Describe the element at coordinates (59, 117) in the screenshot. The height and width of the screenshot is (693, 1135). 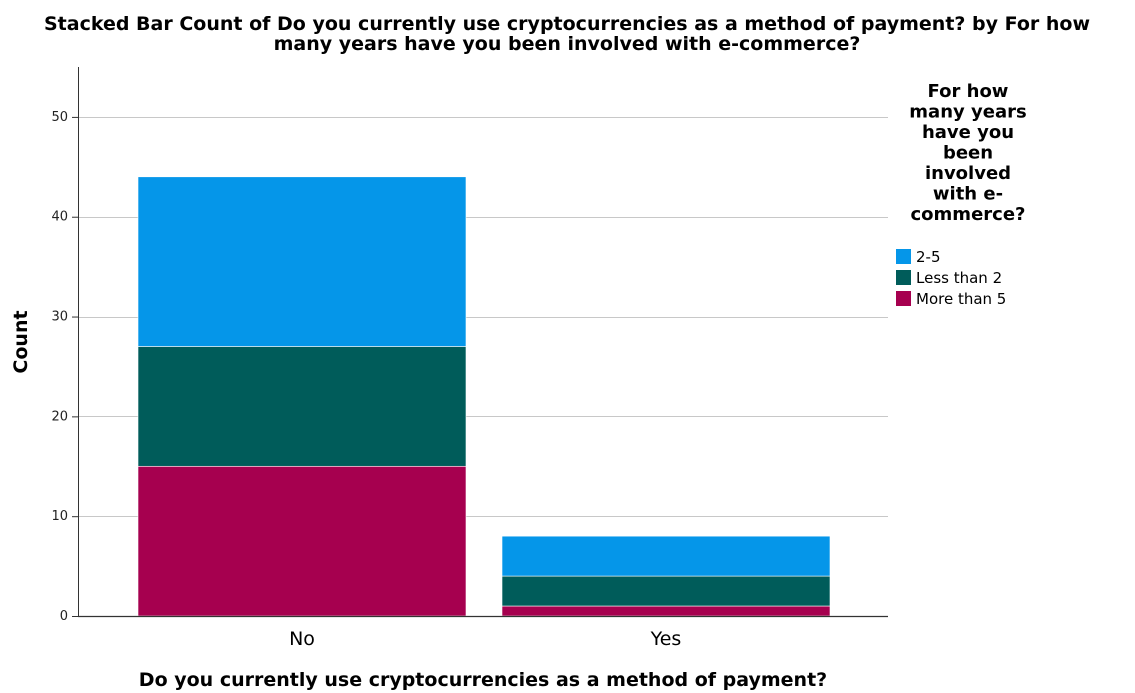
I see `y-tick-label: 50` at that location.